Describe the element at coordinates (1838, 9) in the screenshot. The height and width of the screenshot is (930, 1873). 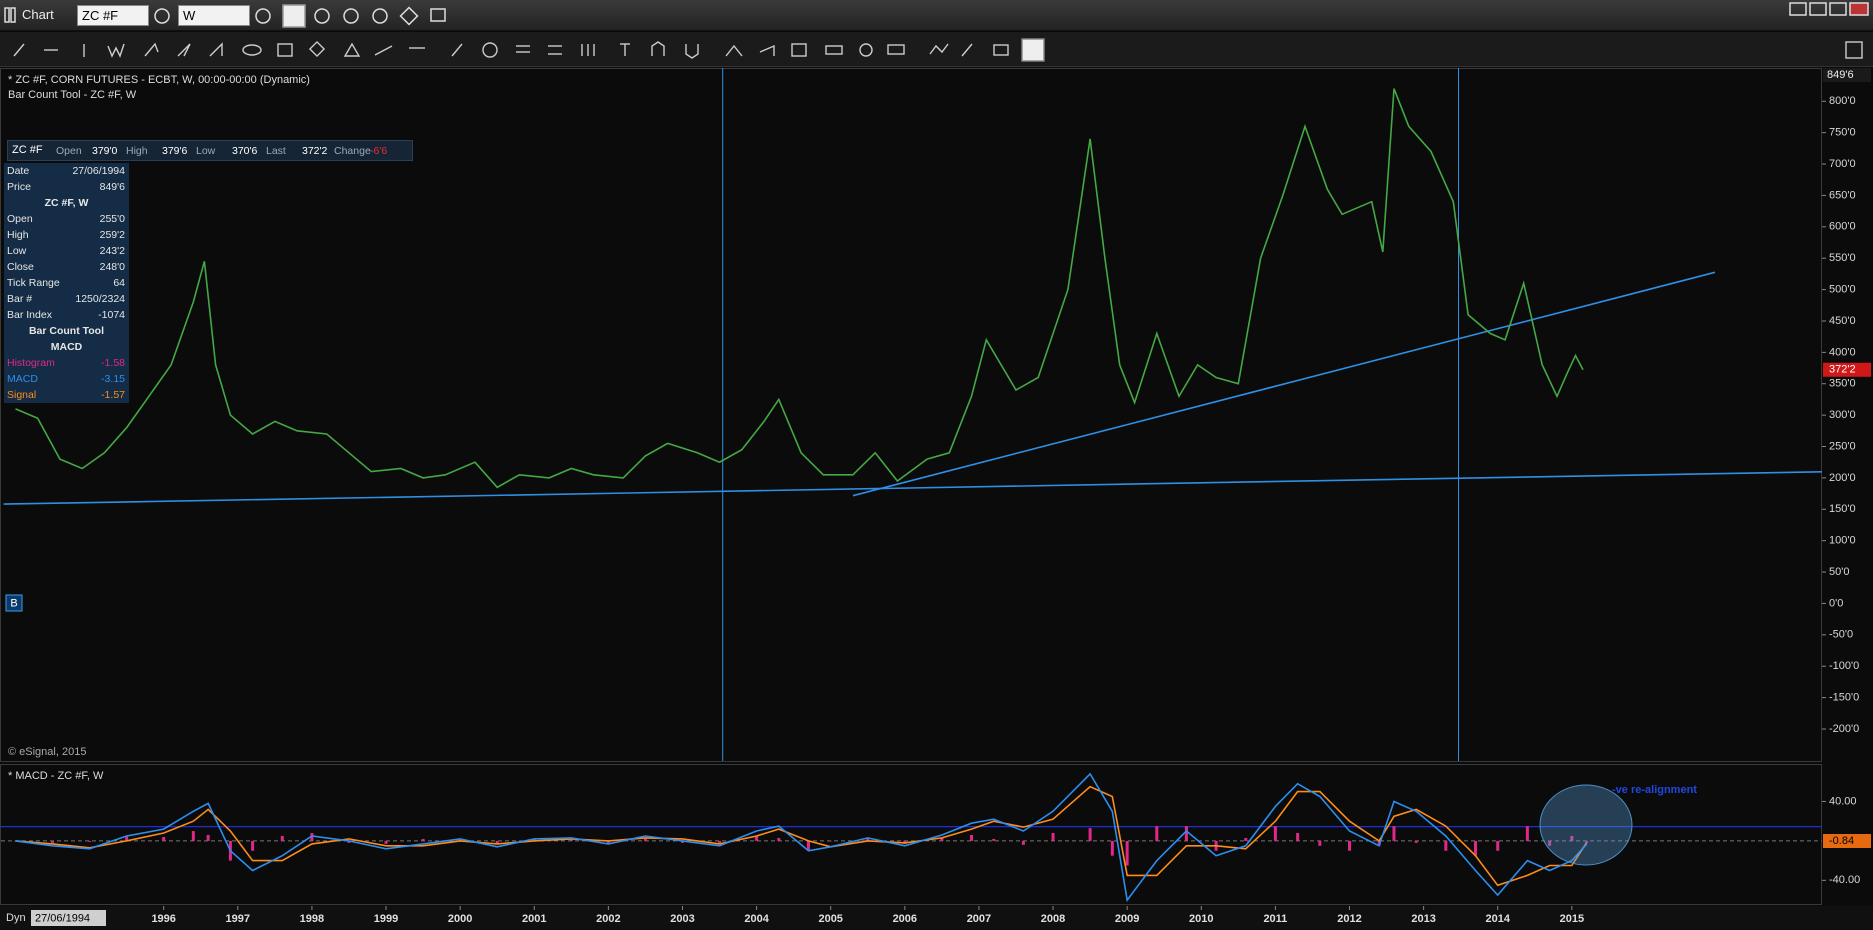
I see `maximize-button` at that location.